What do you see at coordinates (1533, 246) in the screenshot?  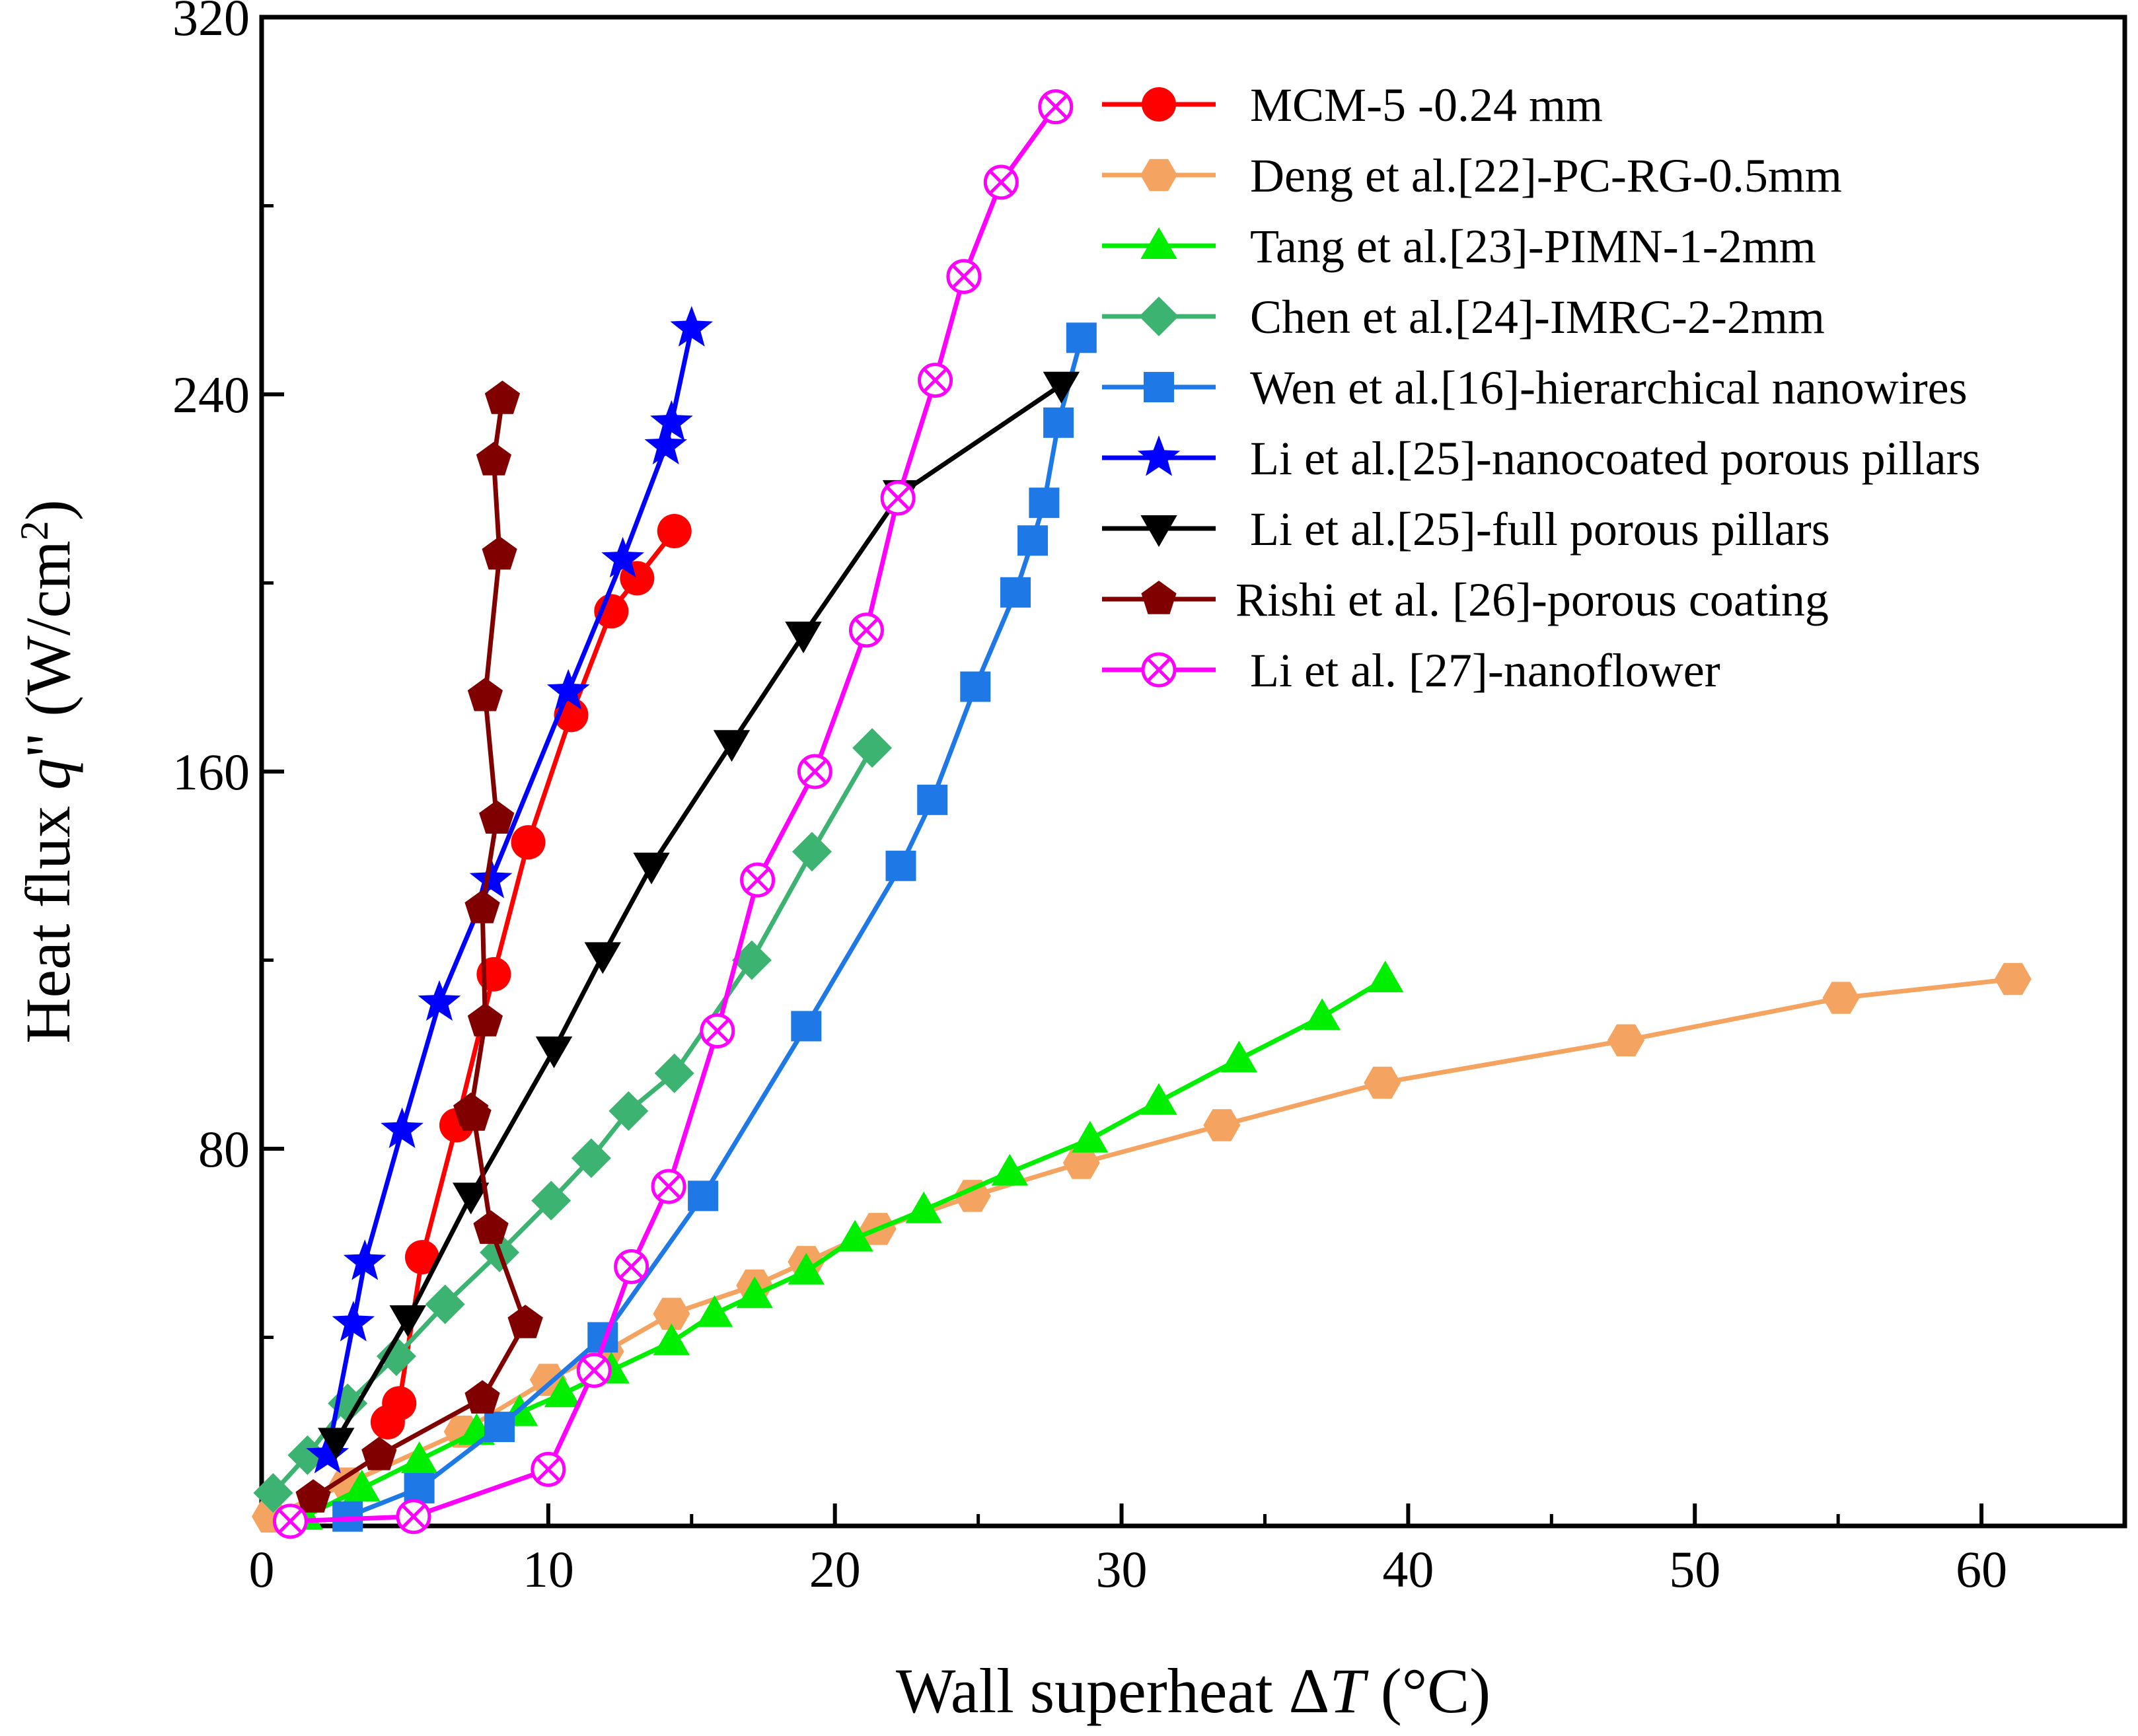 I see `legend-label: Tang et al.[23]-PIMN-1-2mm` at bounding box center [1533, 246].